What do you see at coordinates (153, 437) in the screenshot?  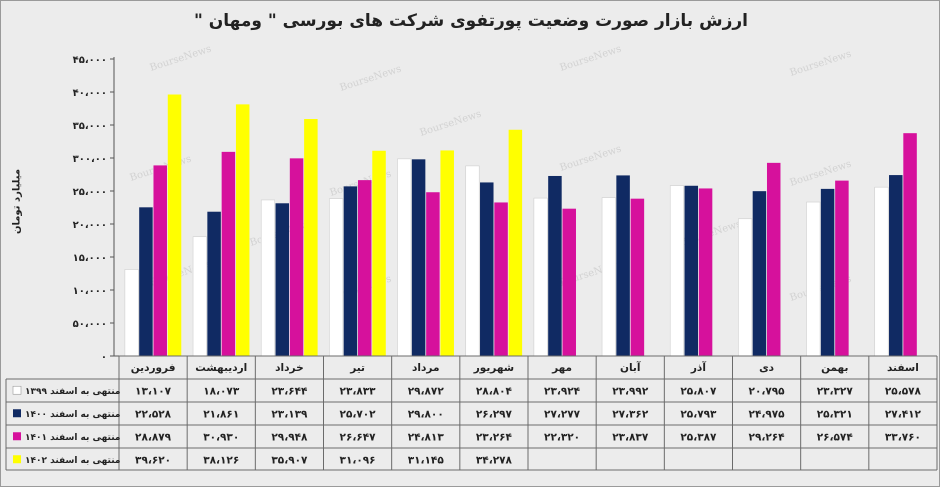 I see `data-label: ۲۸،۸۷۹` at bounding box center [153, 437].